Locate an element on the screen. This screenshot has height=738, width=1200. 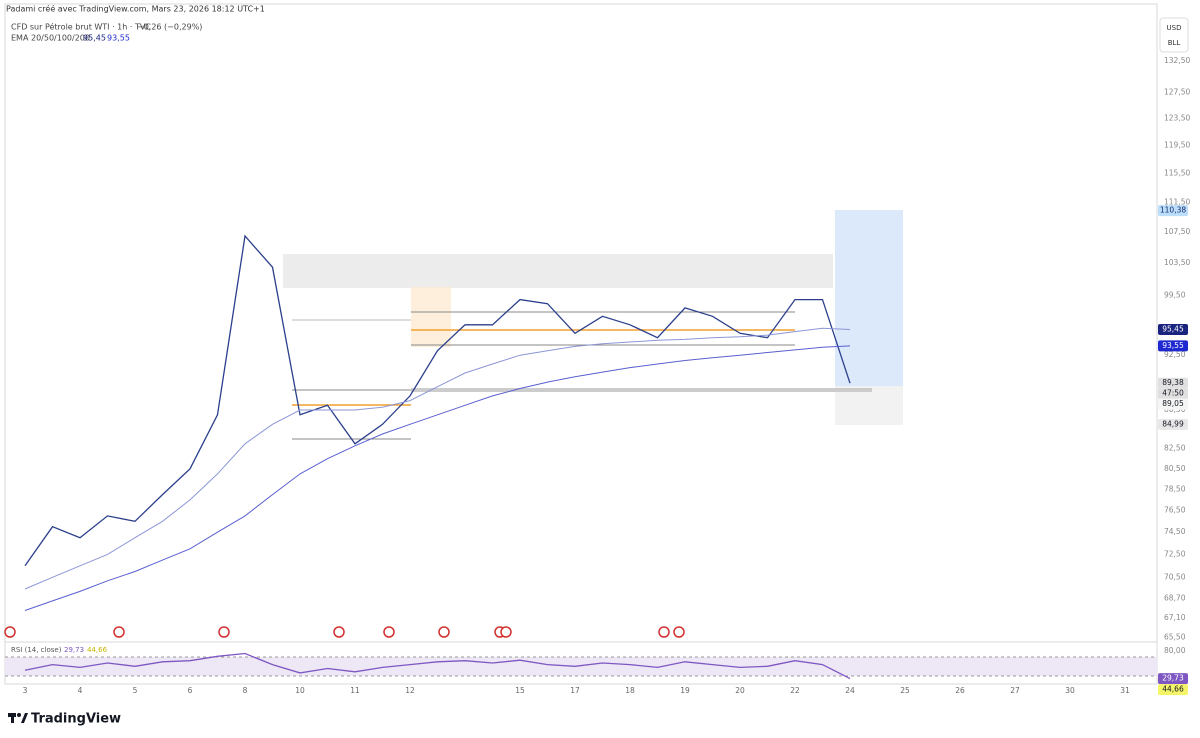
y-tick-label: 115,50 is located at coordinates (1177, 173).